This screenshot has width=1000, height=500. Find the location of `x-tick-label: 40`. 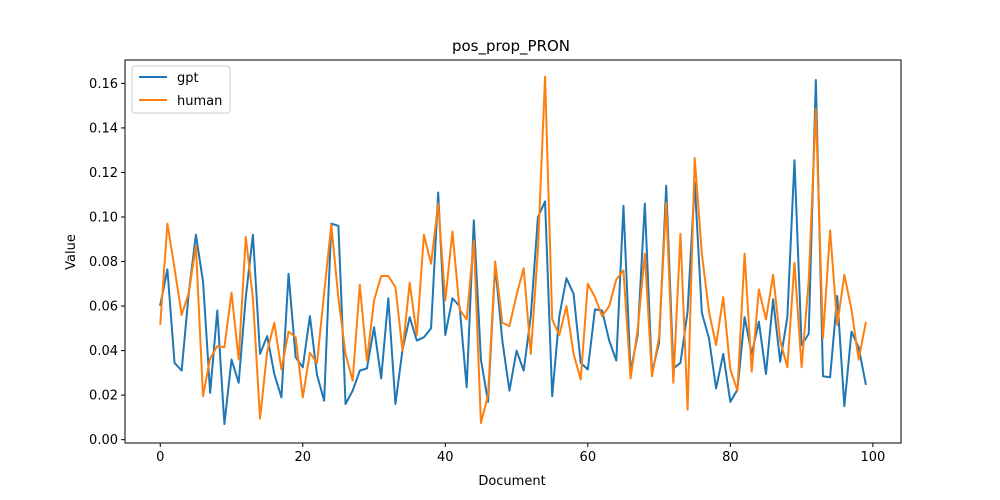

x-tick-label: 40 is located at coordinates (445, 457).